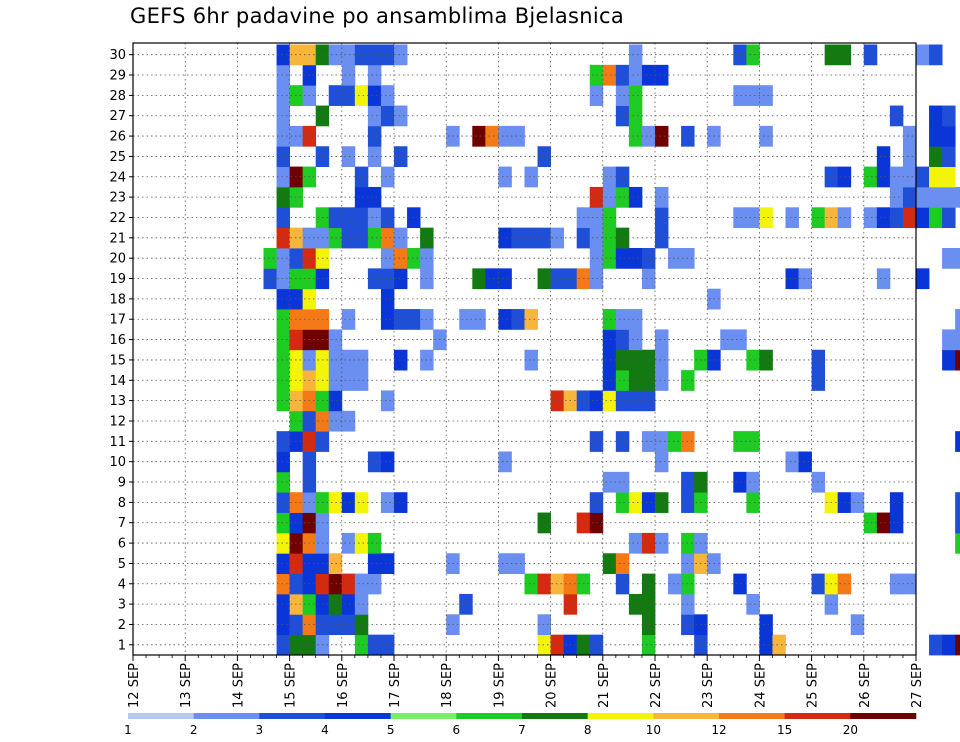 The image size is (960, 742). What do you see at coordinates (708, 685) in the screenshot?
I see `x-tick-label: 23 SEP` at bounding box center [708, 685].